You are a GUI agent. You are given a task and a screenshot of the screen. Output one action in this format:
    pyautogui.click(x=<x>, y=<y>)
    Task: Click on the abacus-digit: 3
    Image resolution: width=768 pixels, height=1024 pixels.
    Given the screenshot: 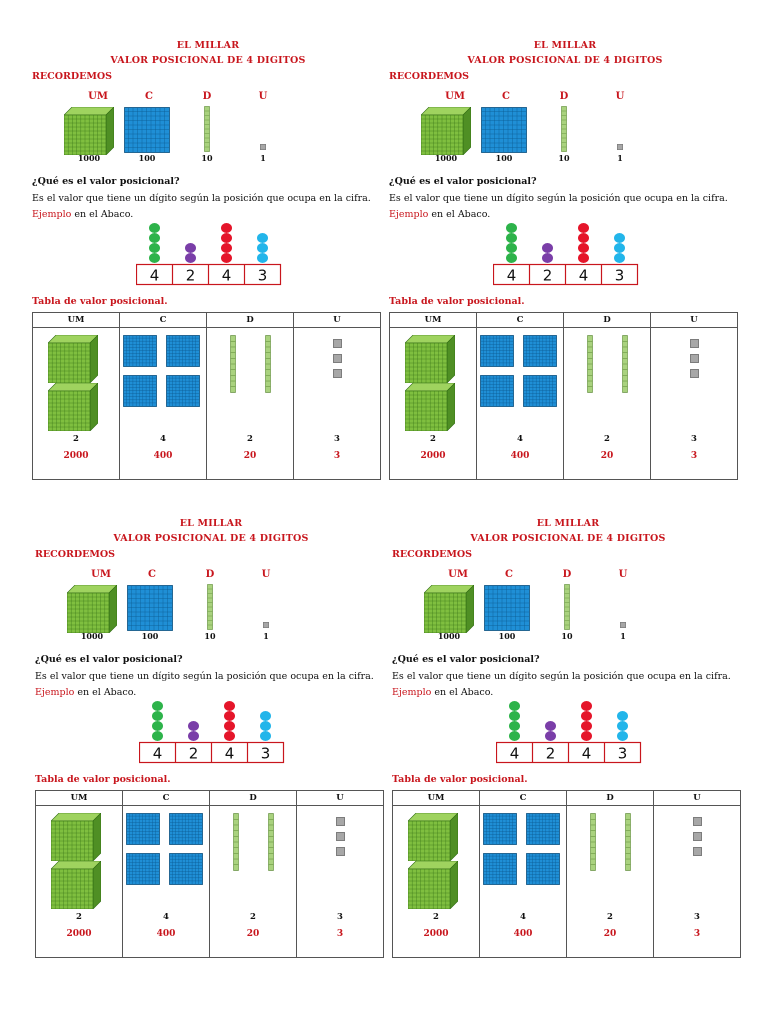 What is the action you would take?
    pyautogui.click(x=620, y=276)
    